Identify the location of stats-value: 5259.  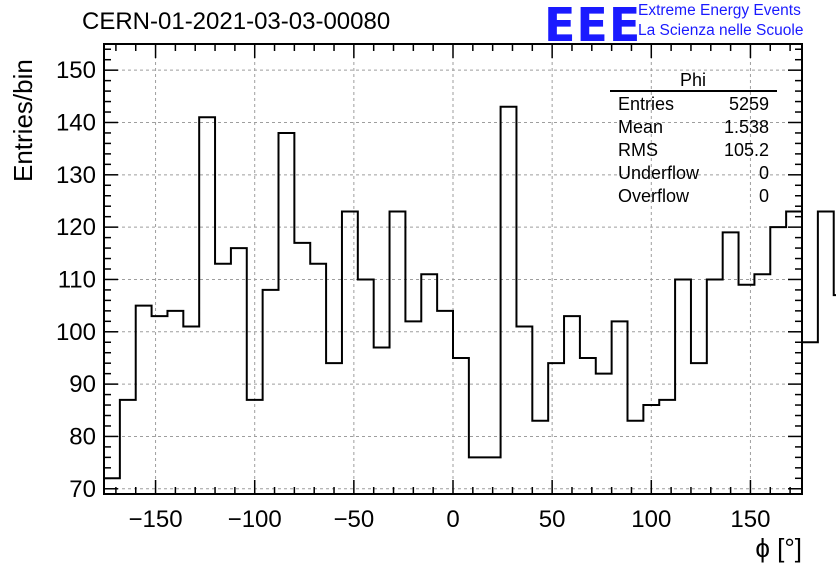
(749, 104).